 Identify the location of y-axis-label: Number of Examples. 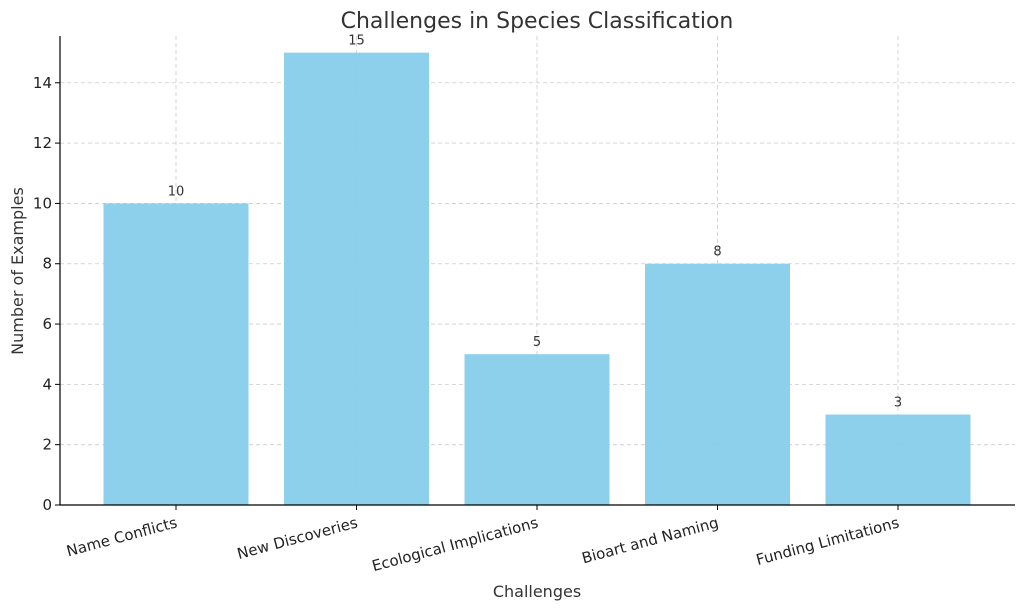
(17, 271).